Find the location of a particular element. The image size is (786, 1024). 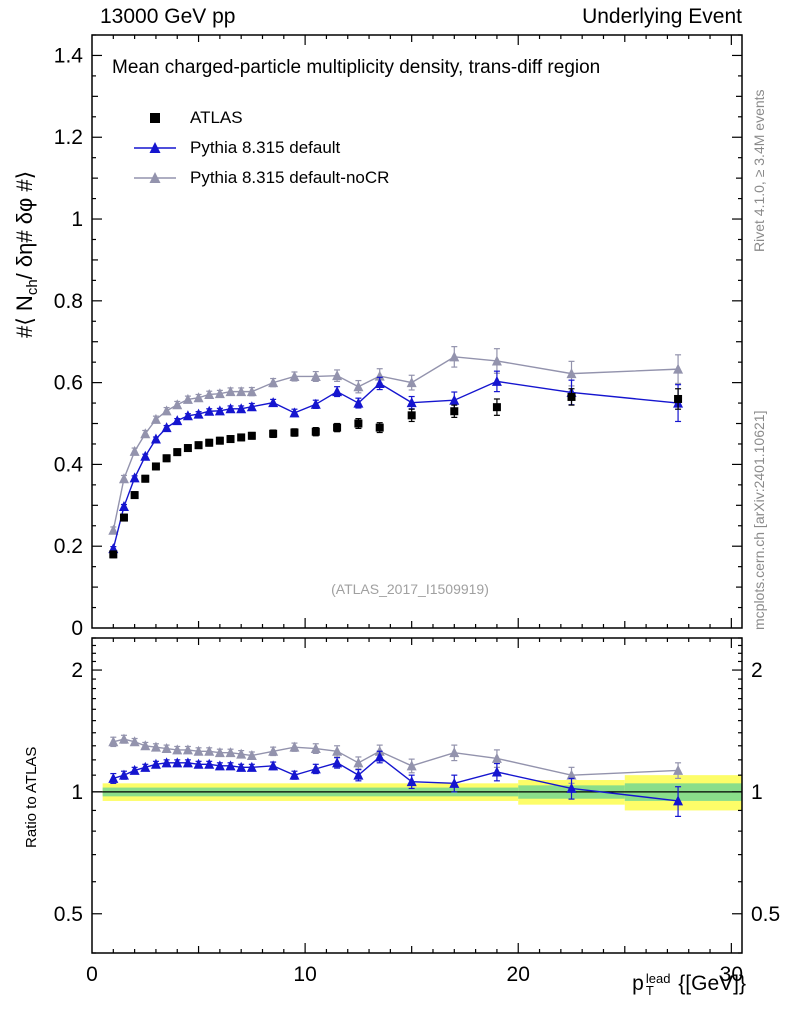

legend-label-atlas: ATLAS is located at coordinates (216, 117).